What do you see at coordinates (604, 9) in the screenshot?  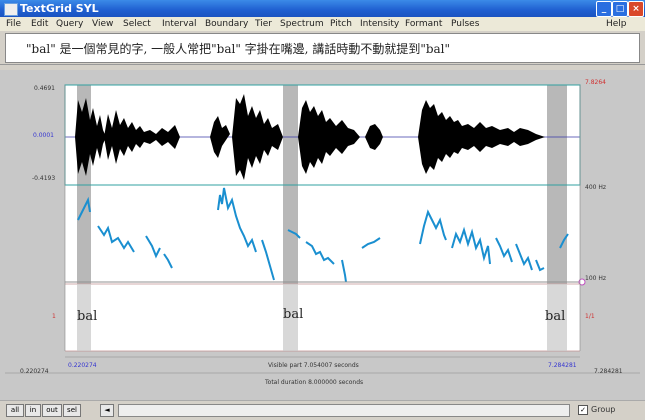 I see `minimize-button: _` at bounding box center [604, 9].